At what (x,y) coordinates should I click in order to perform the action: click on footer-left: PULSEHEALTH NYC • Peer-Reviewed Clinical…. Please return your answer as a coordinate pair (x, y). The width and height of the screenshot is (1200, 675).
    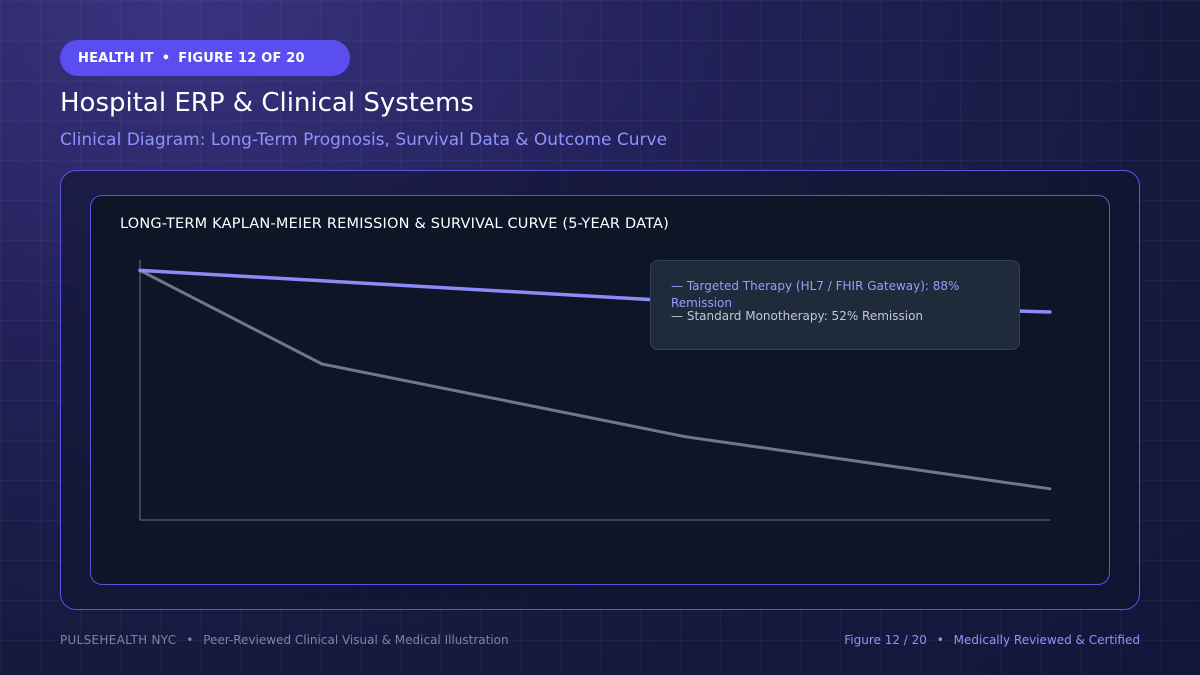
    Looking at the image, I should click on (284, 640).